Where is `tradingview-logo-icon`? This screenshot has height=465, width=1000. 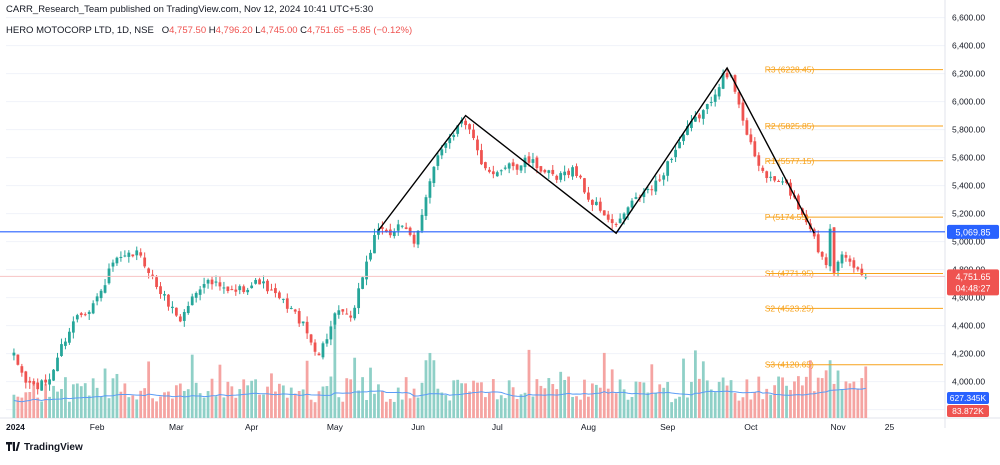 tradingview-logo-icon is located at coordinates (13, 446).